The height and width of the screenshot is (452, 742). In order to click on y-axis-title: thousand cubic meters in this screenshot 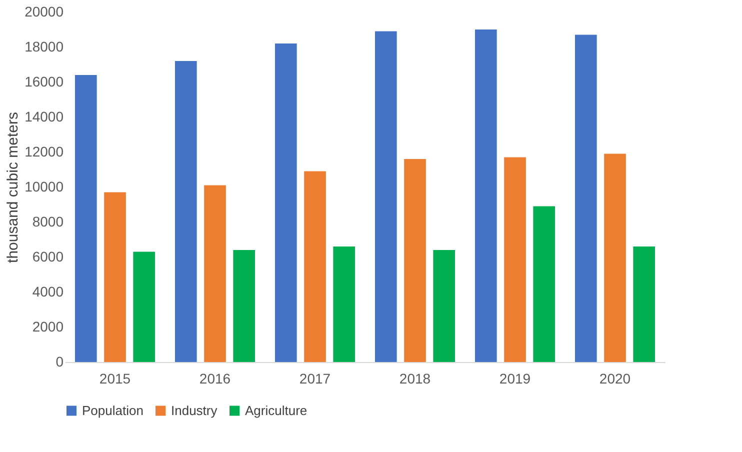, I will do `click(13, 187)`.